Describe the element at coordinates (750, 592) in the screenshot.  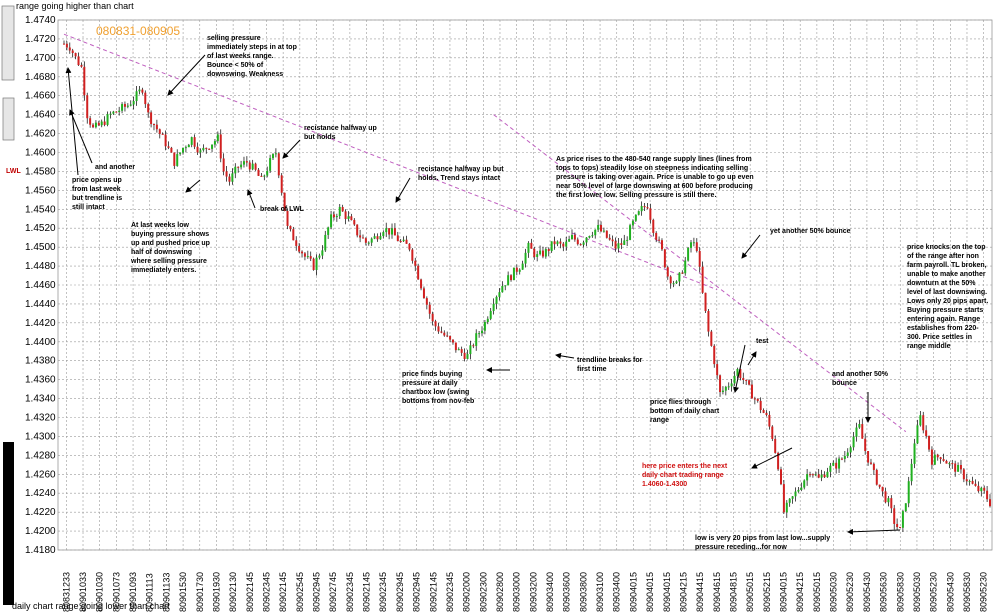
I see `x-tick-label: 80905015` at that location.